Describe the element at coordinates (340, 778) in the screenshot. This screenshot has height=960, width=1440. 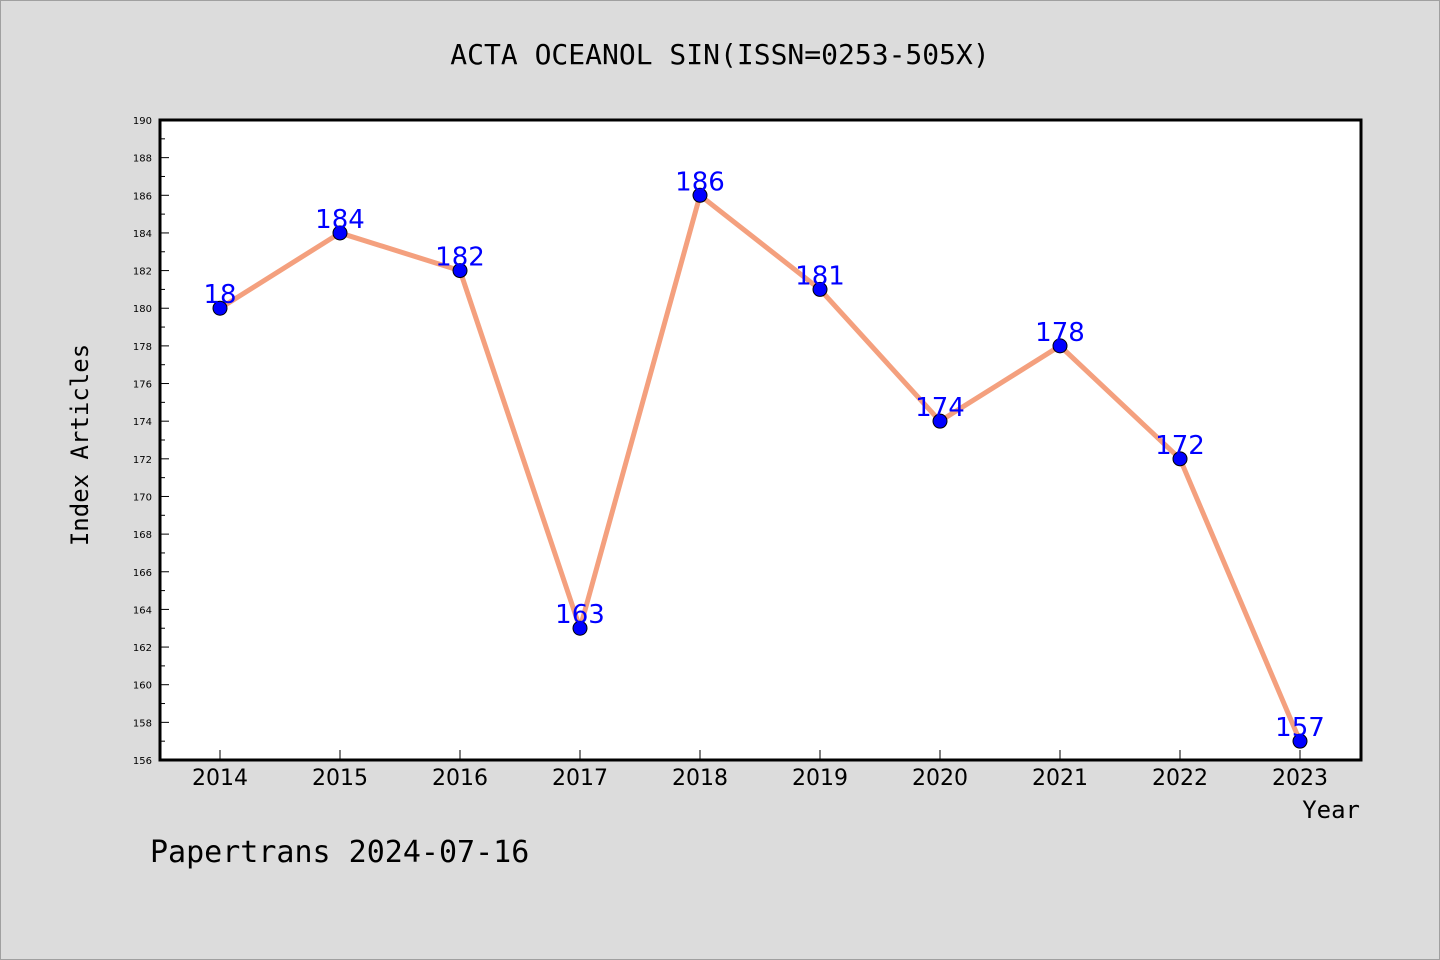
I see `x-tick-label: 2015` at that location.